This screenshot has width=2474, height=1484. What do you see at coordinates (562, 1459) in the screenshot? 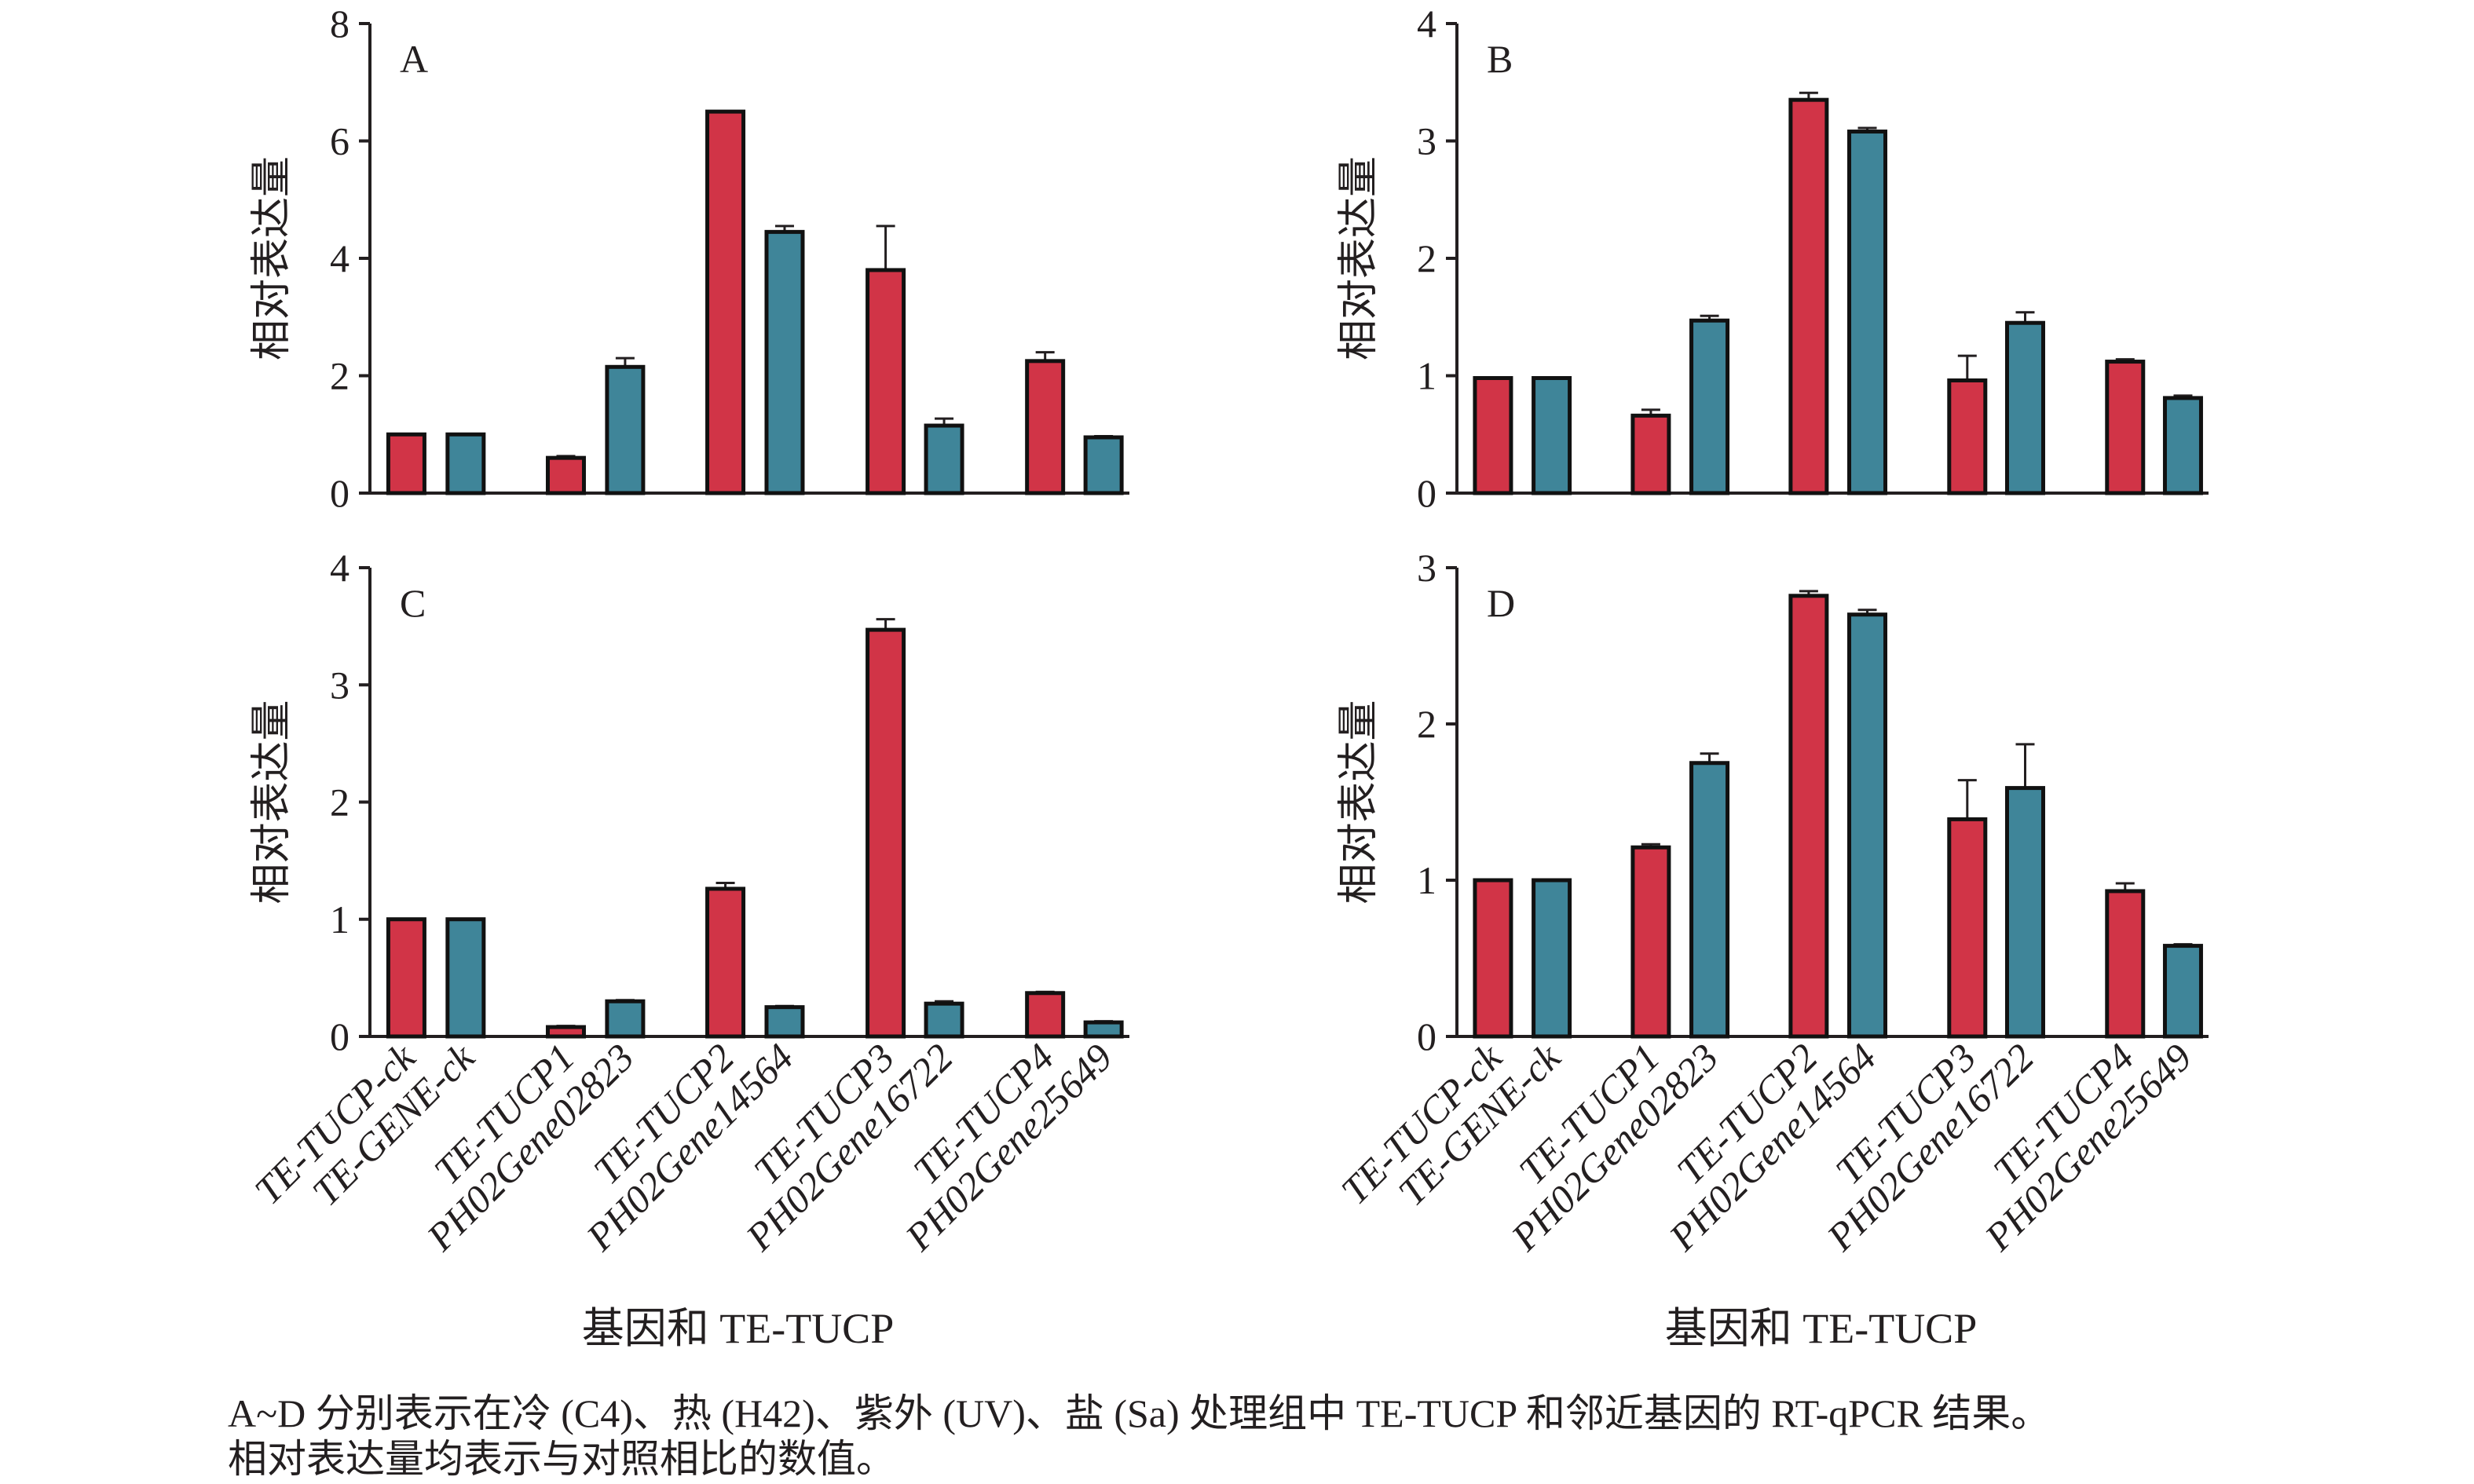
I see `caption-line-2: 相对表达量均表示与对照相比的数值。` at bounding box center [562, 1459].